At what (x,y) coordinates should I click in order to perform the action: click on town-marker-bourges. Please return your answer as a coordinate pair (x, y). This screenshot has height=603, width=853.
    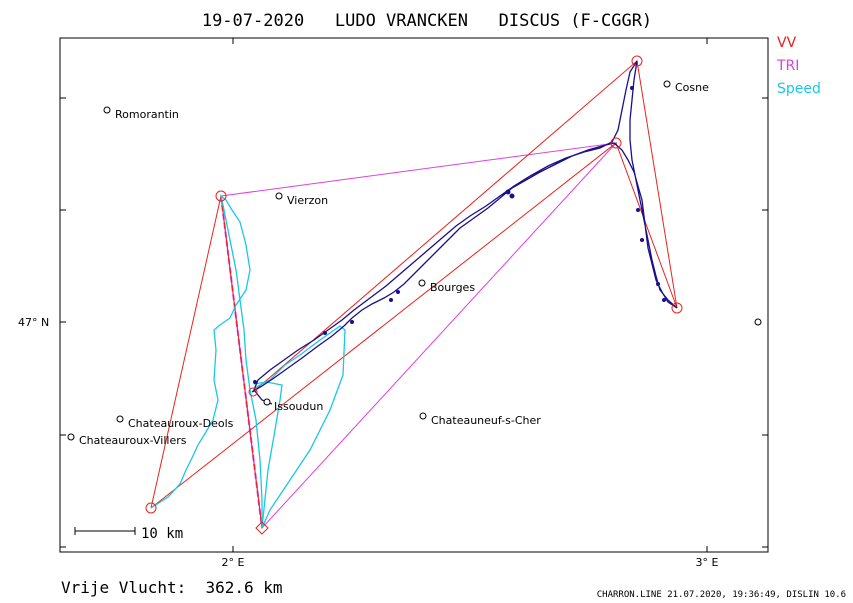
    Looking at the image, I should click on (422, 283).